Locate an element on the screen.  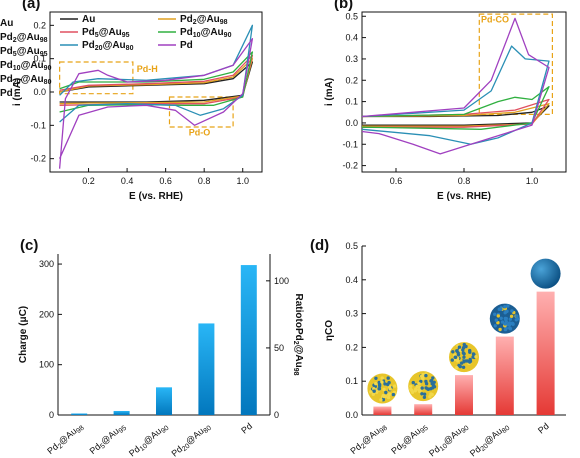
y-right-tick-label: 0 is located at coordinates (276, 415).